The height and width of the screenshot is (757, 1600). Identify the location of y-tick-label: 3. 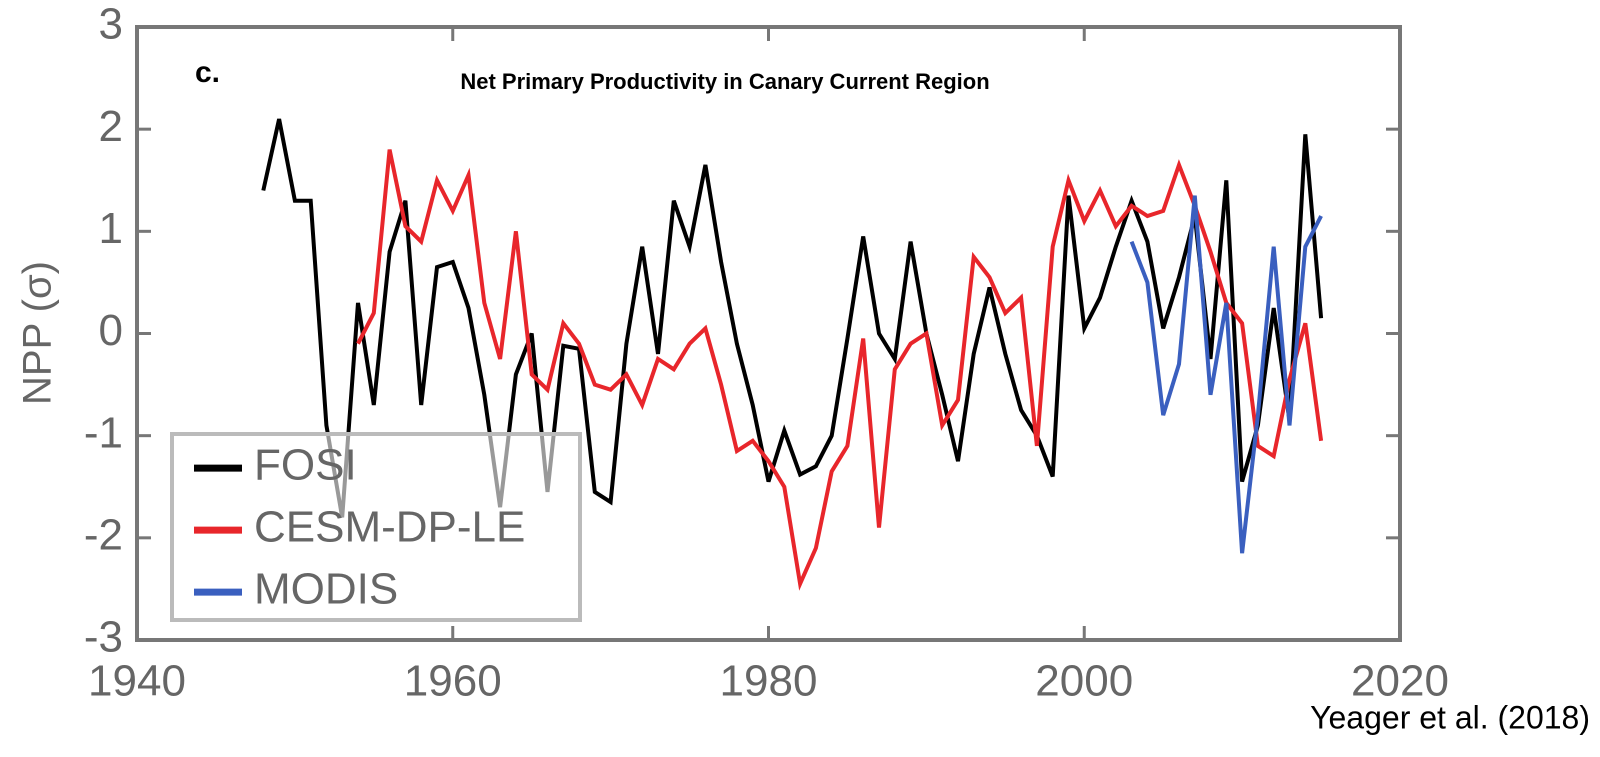
(111, 24).